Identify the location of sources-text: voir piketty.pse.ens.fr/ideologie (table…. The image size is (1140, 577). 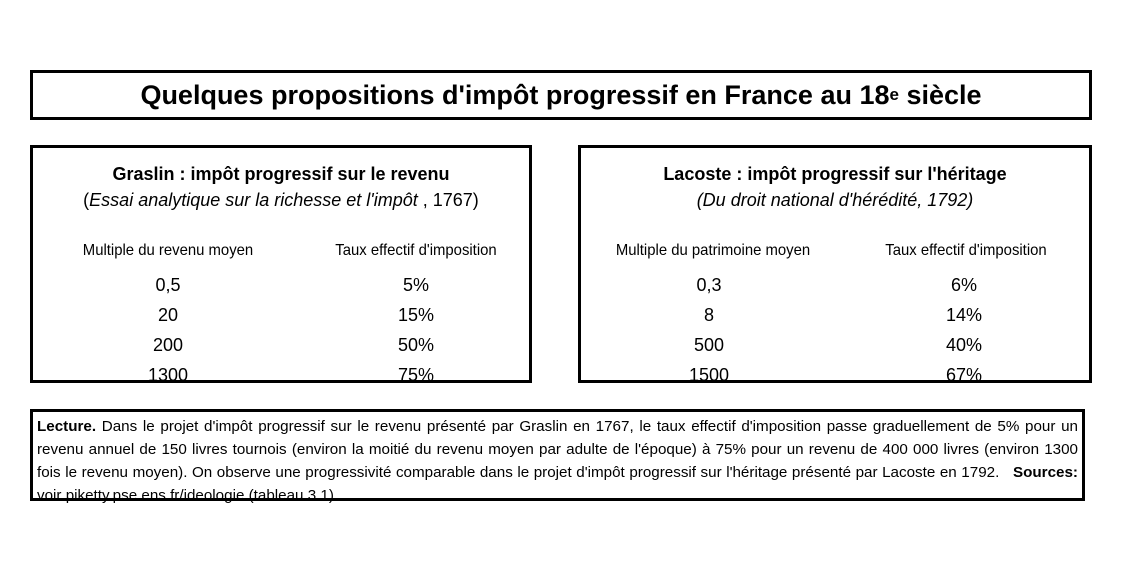
(188, 495).